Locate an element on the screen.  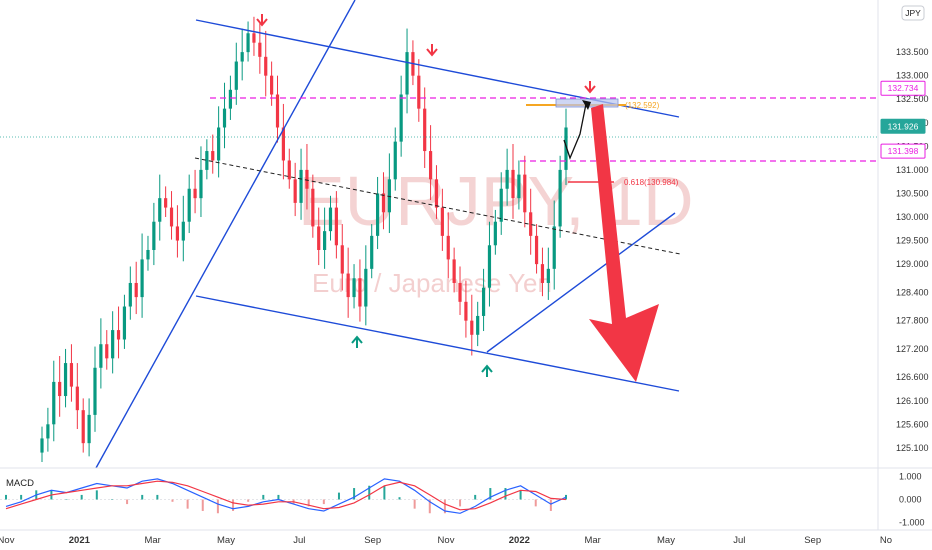
macd-axis: 1.000 0.000 -1.000 is located at coordinates (912, 500).